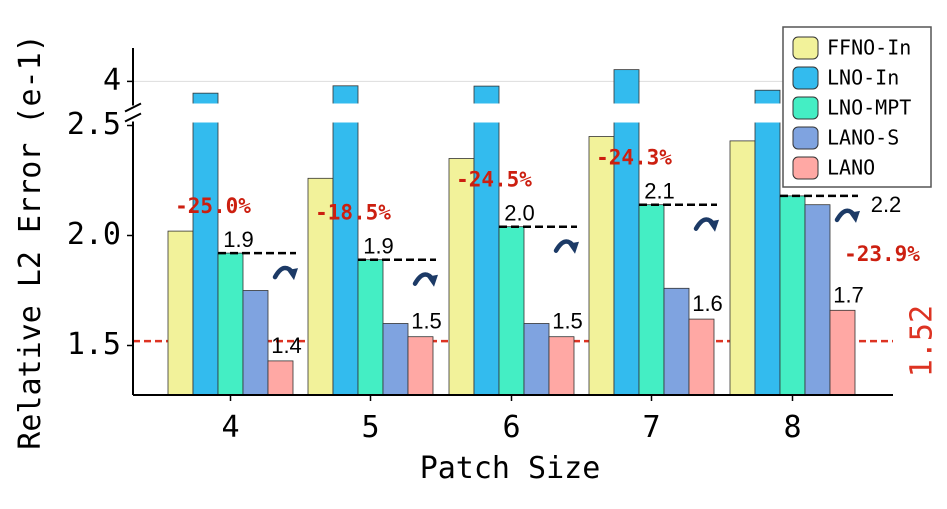 The height and width of the screenshot is (509, 947). I want to click on bar-value-label: 2.0, so click(519, 213).